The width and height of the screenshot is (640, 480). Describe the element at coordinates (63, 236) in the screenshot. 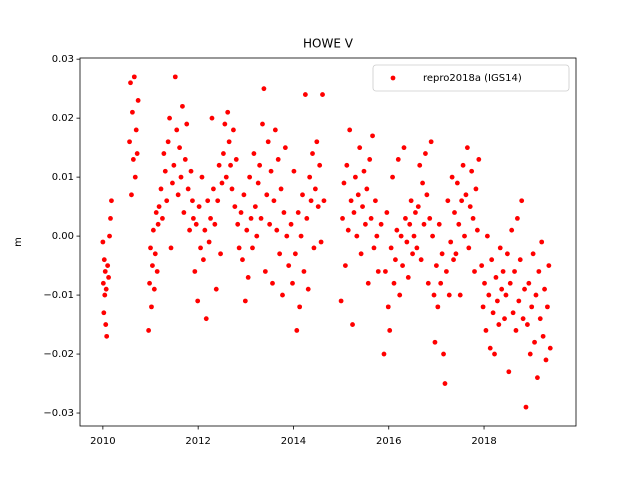

I see `y-tick-label: 0.00` at that location.